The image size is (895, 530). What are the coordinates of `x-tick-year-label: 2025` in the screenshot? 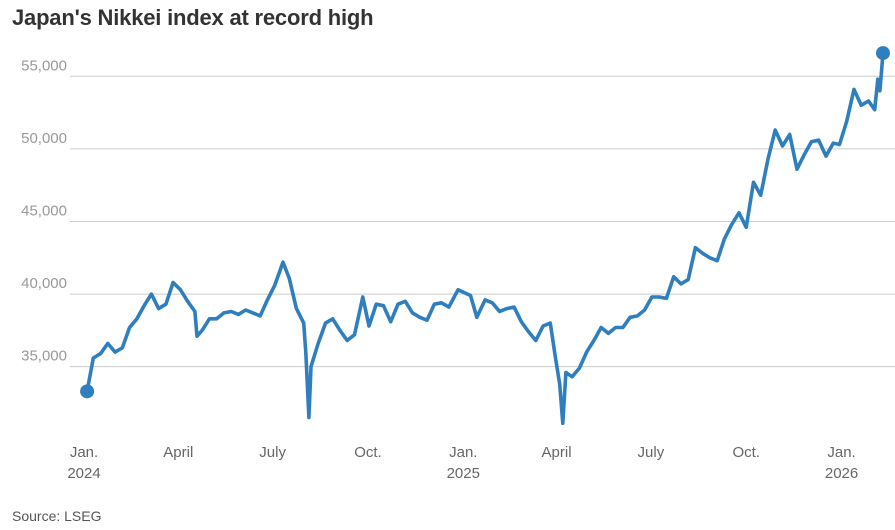 It's located at (463, 473).